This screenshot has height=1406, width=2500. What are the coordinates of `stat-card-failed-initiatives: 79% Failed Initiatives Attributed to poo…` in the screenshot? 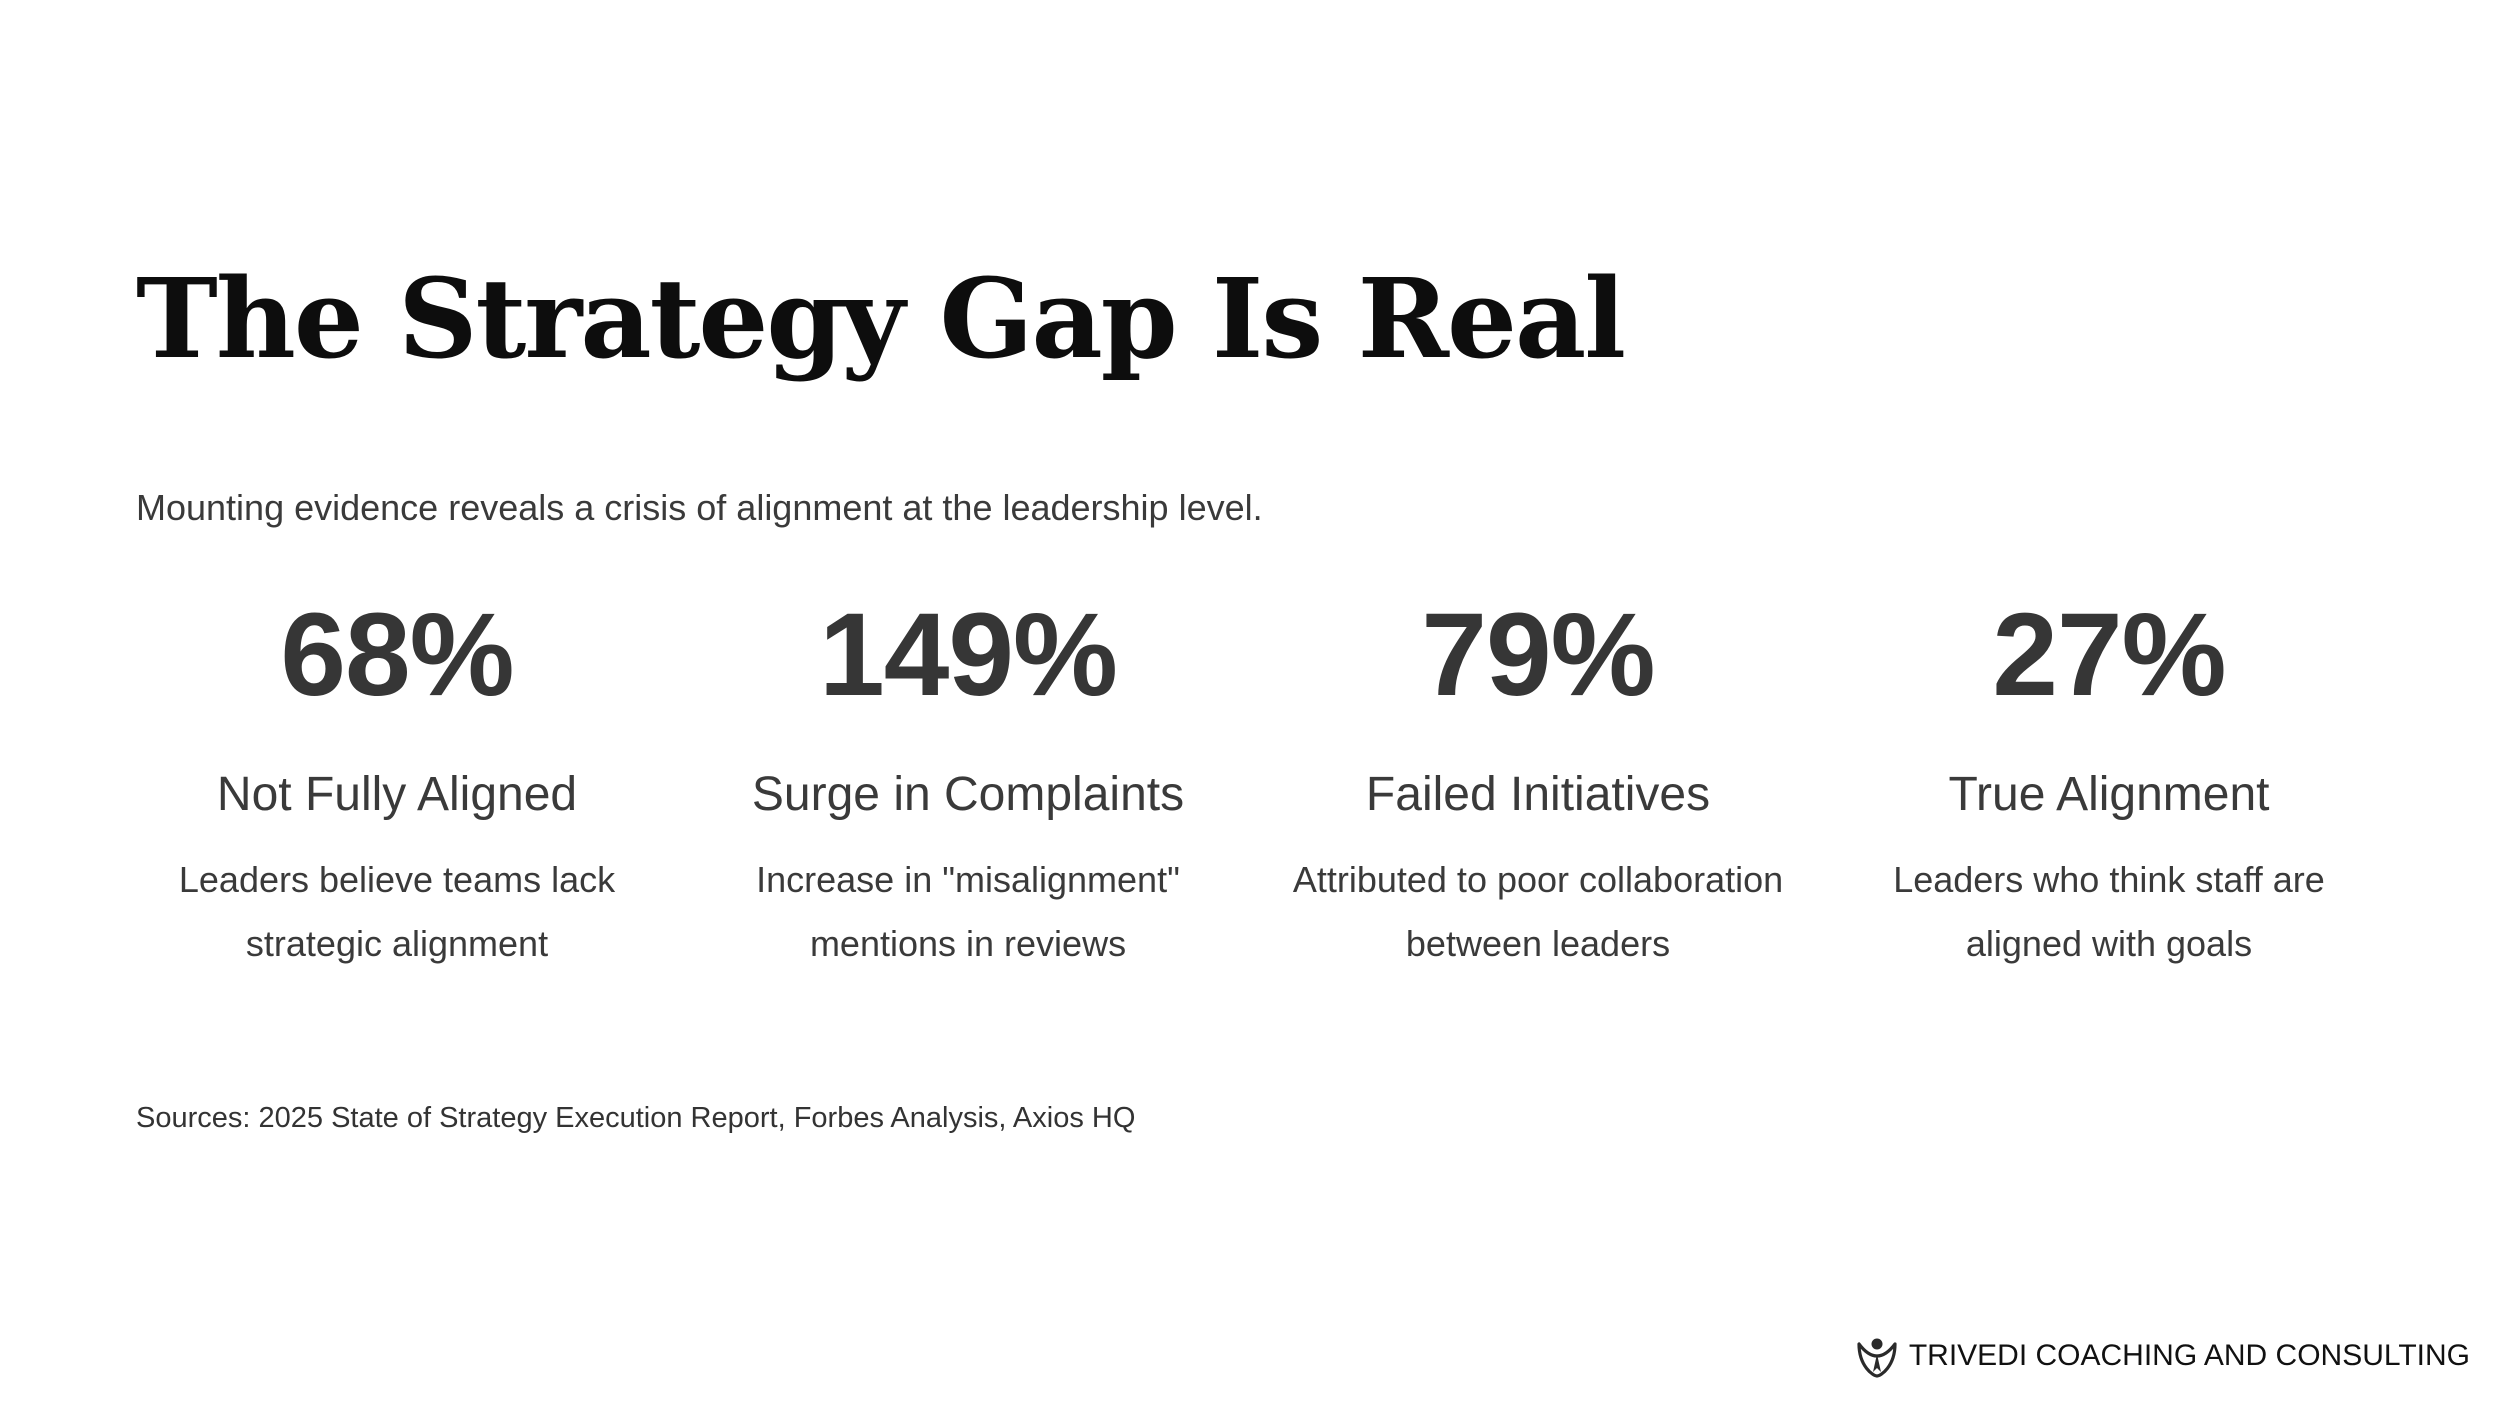 It's located at (1538, 783).